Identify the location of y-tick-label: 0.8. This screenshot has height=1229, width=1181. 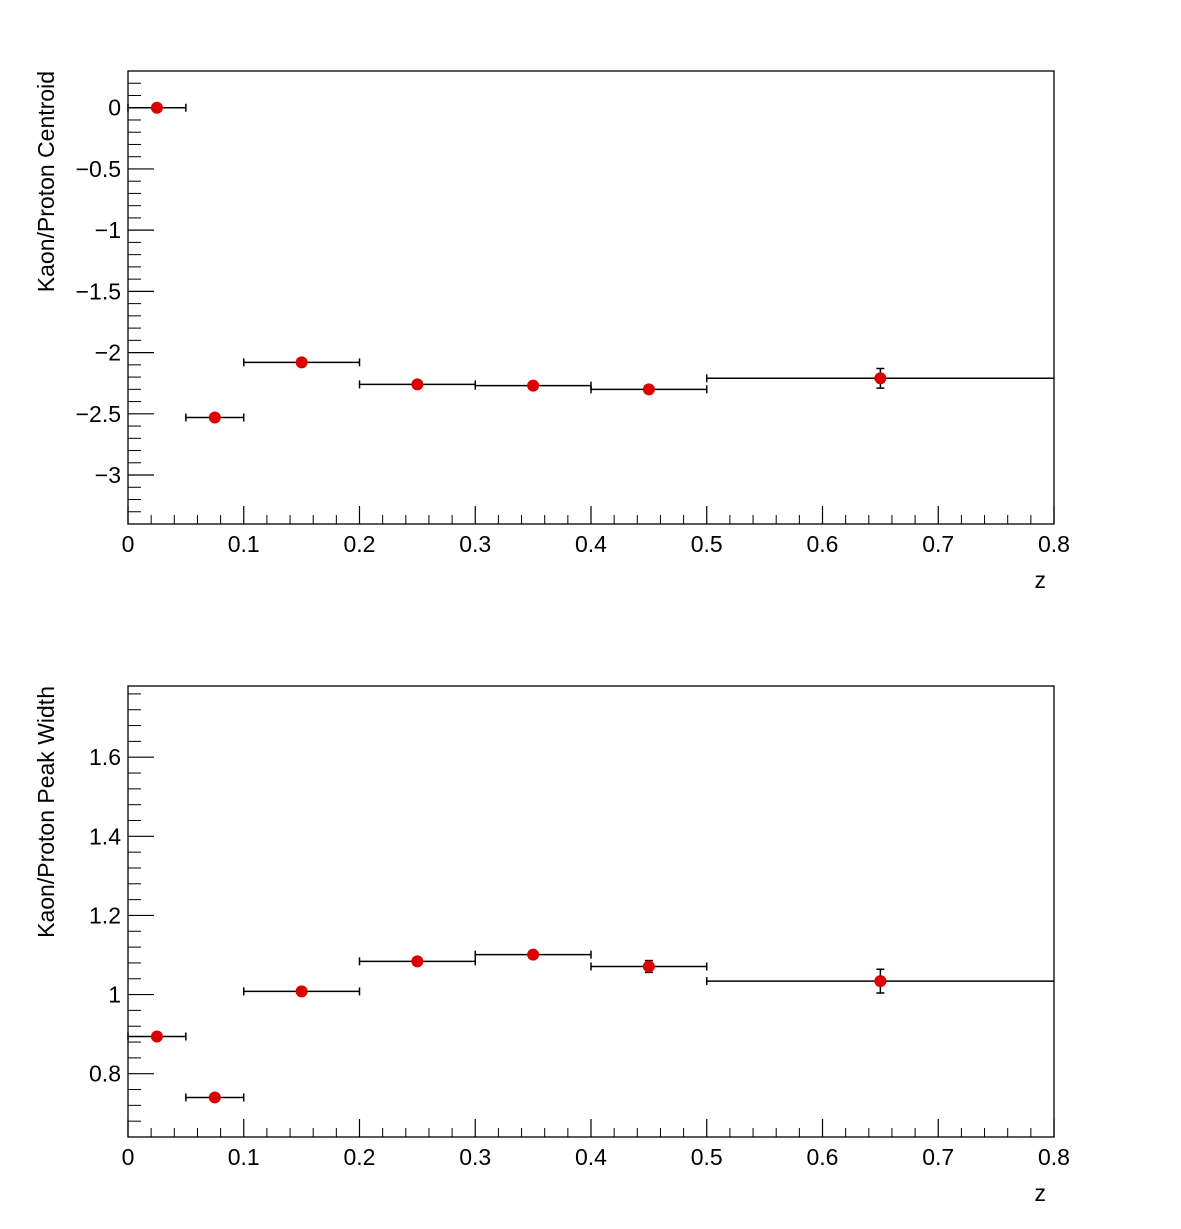
(105, 1074).